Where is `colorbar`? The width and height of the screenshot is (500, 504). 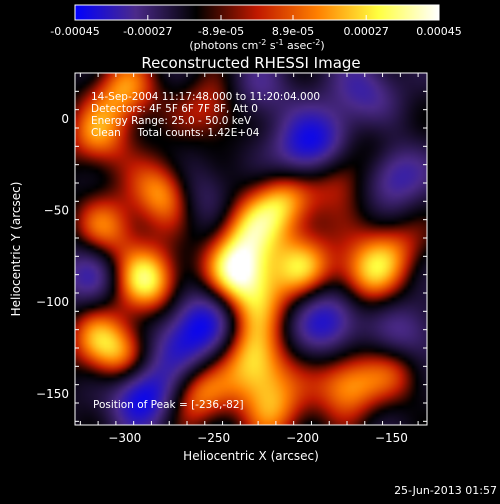 colorbar is located at coordinates (257, 12).